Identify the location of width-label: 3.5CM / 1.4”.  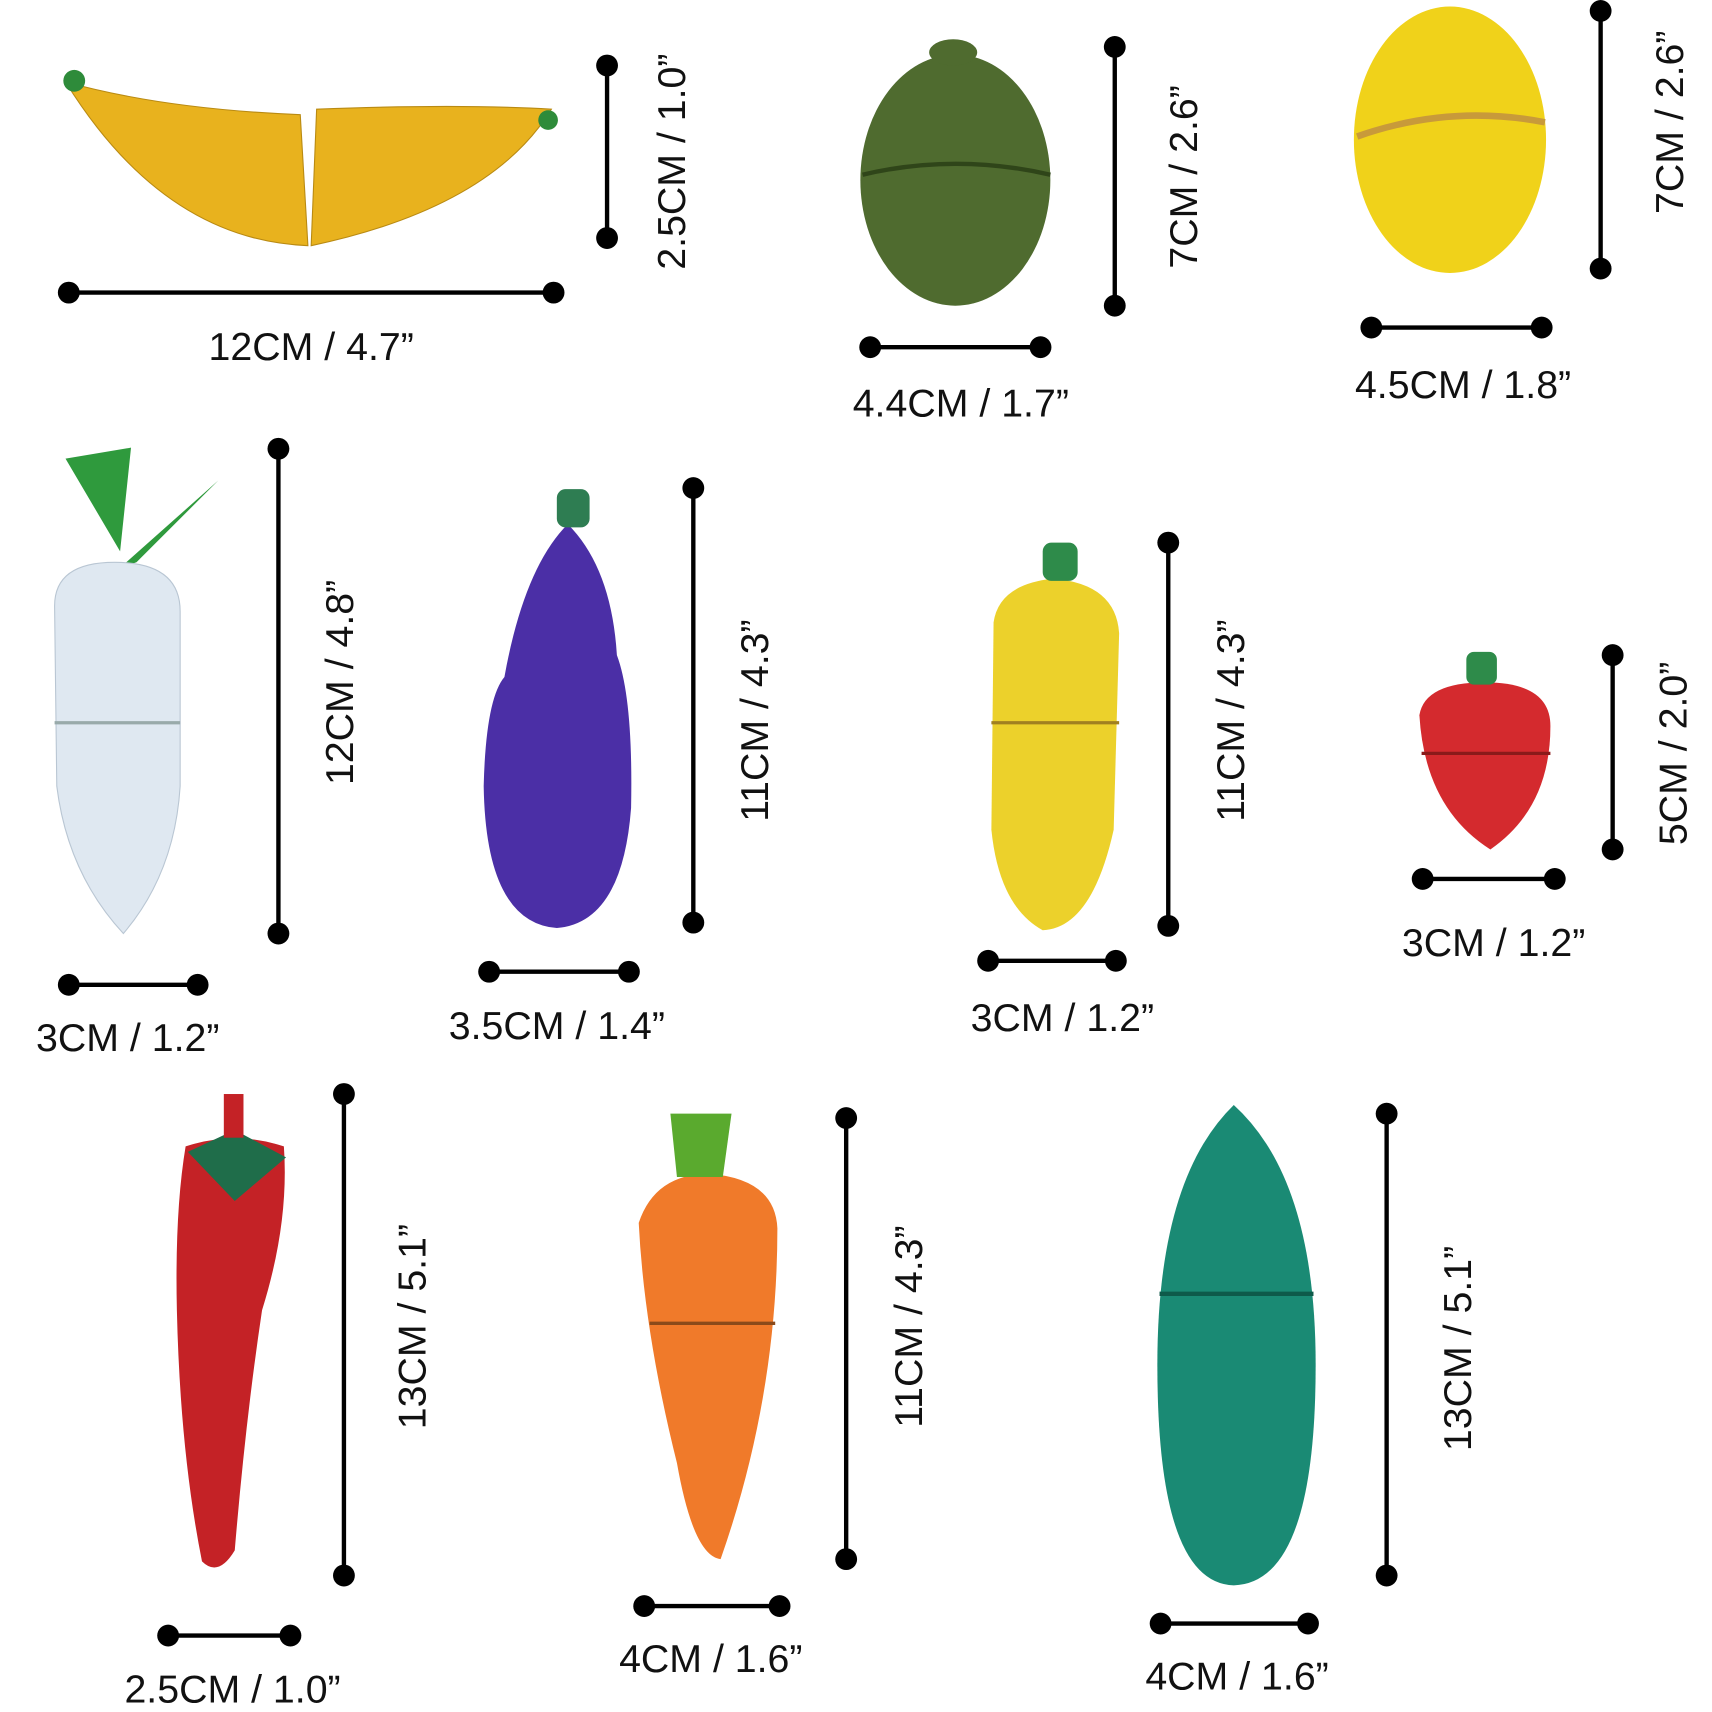
(557, 1026).